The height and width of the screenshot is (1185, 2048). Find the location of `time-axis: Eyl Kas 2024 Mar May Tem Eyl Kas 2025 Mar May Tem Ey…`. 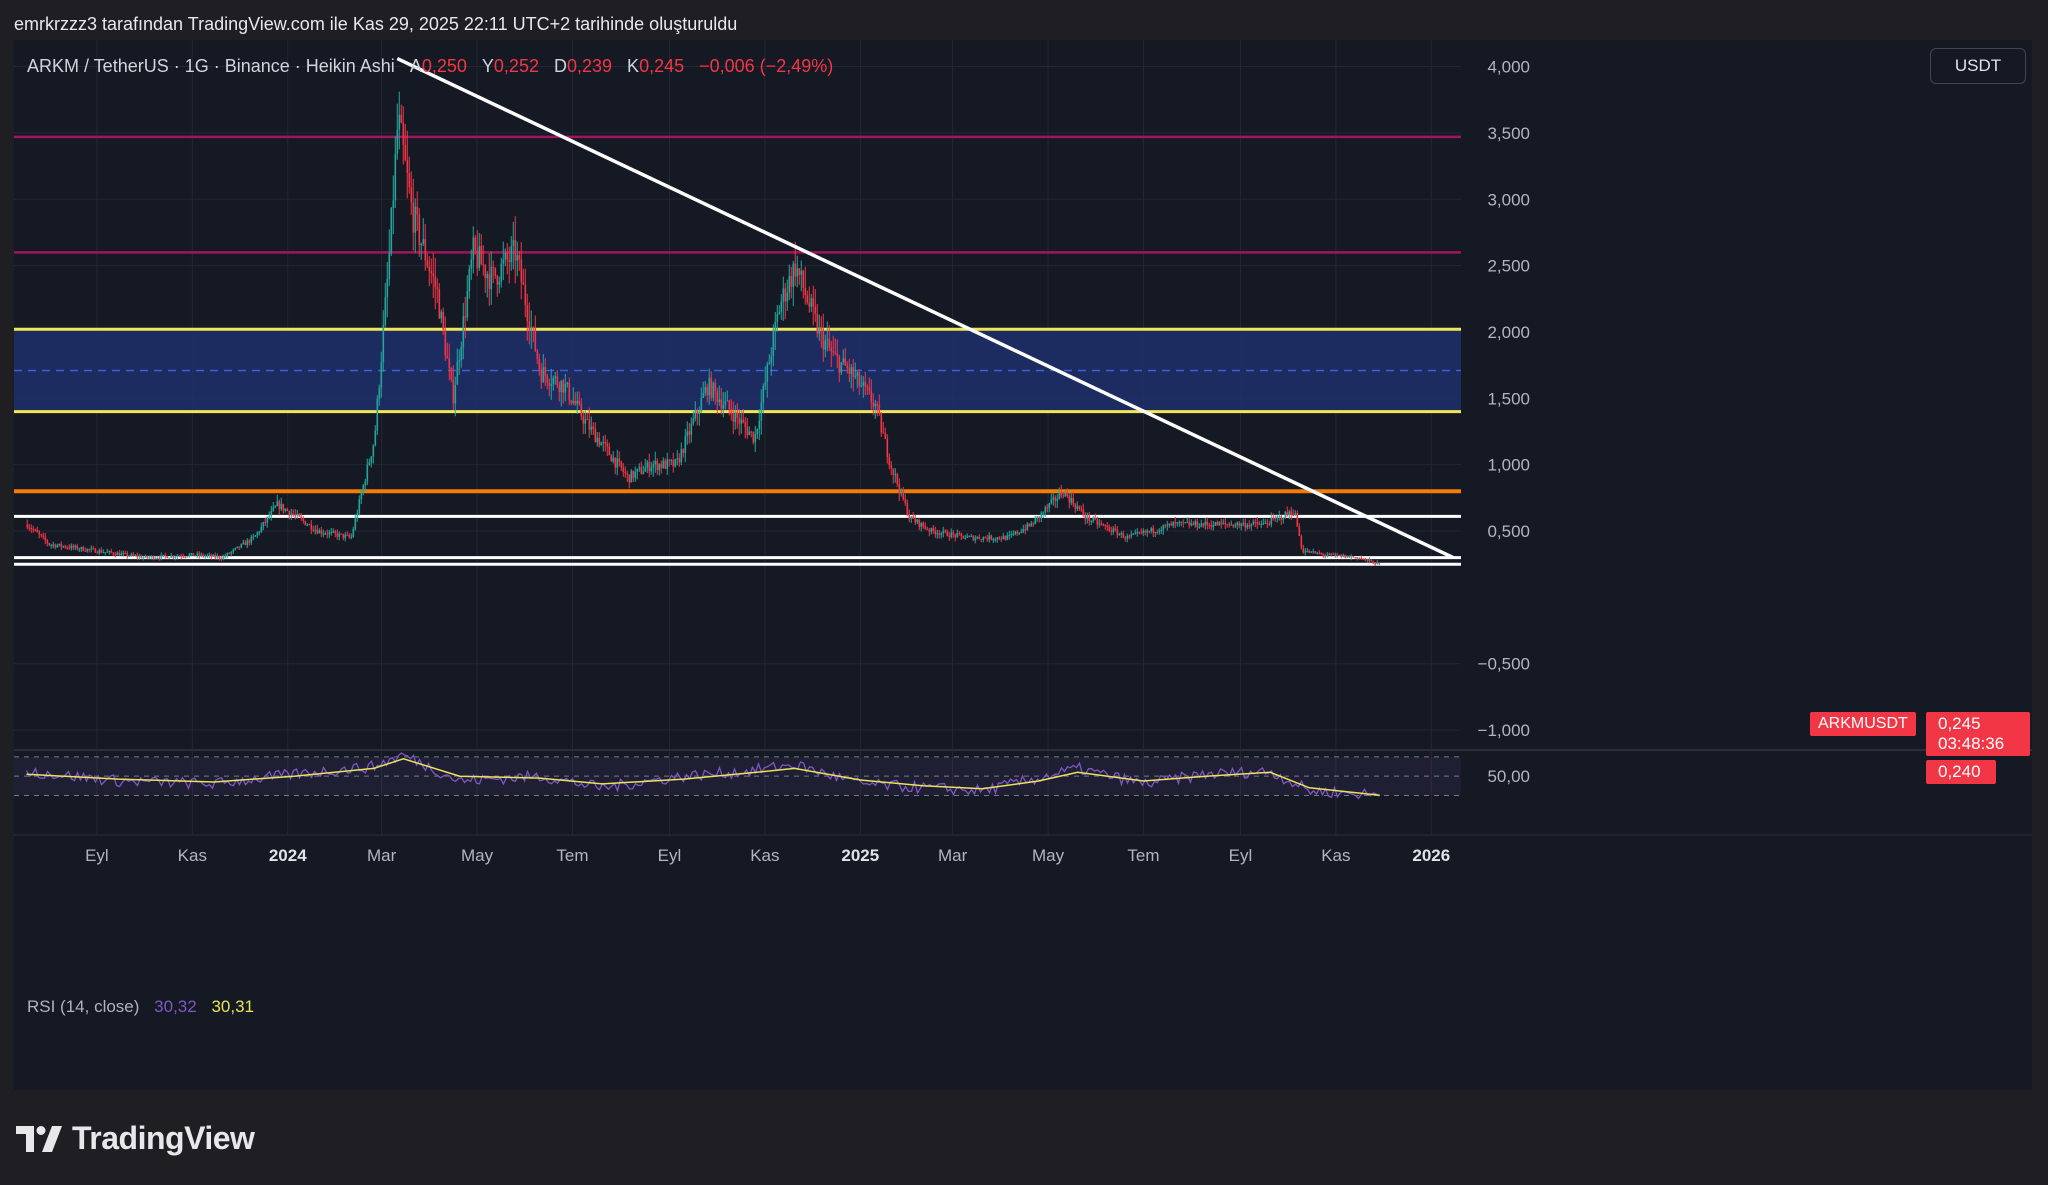

time-axis: Eyl Kas 2024 Mar May Tem Eyl Kas 2025 Mar May Tem Ey… is located at coordinates (1023, 849).